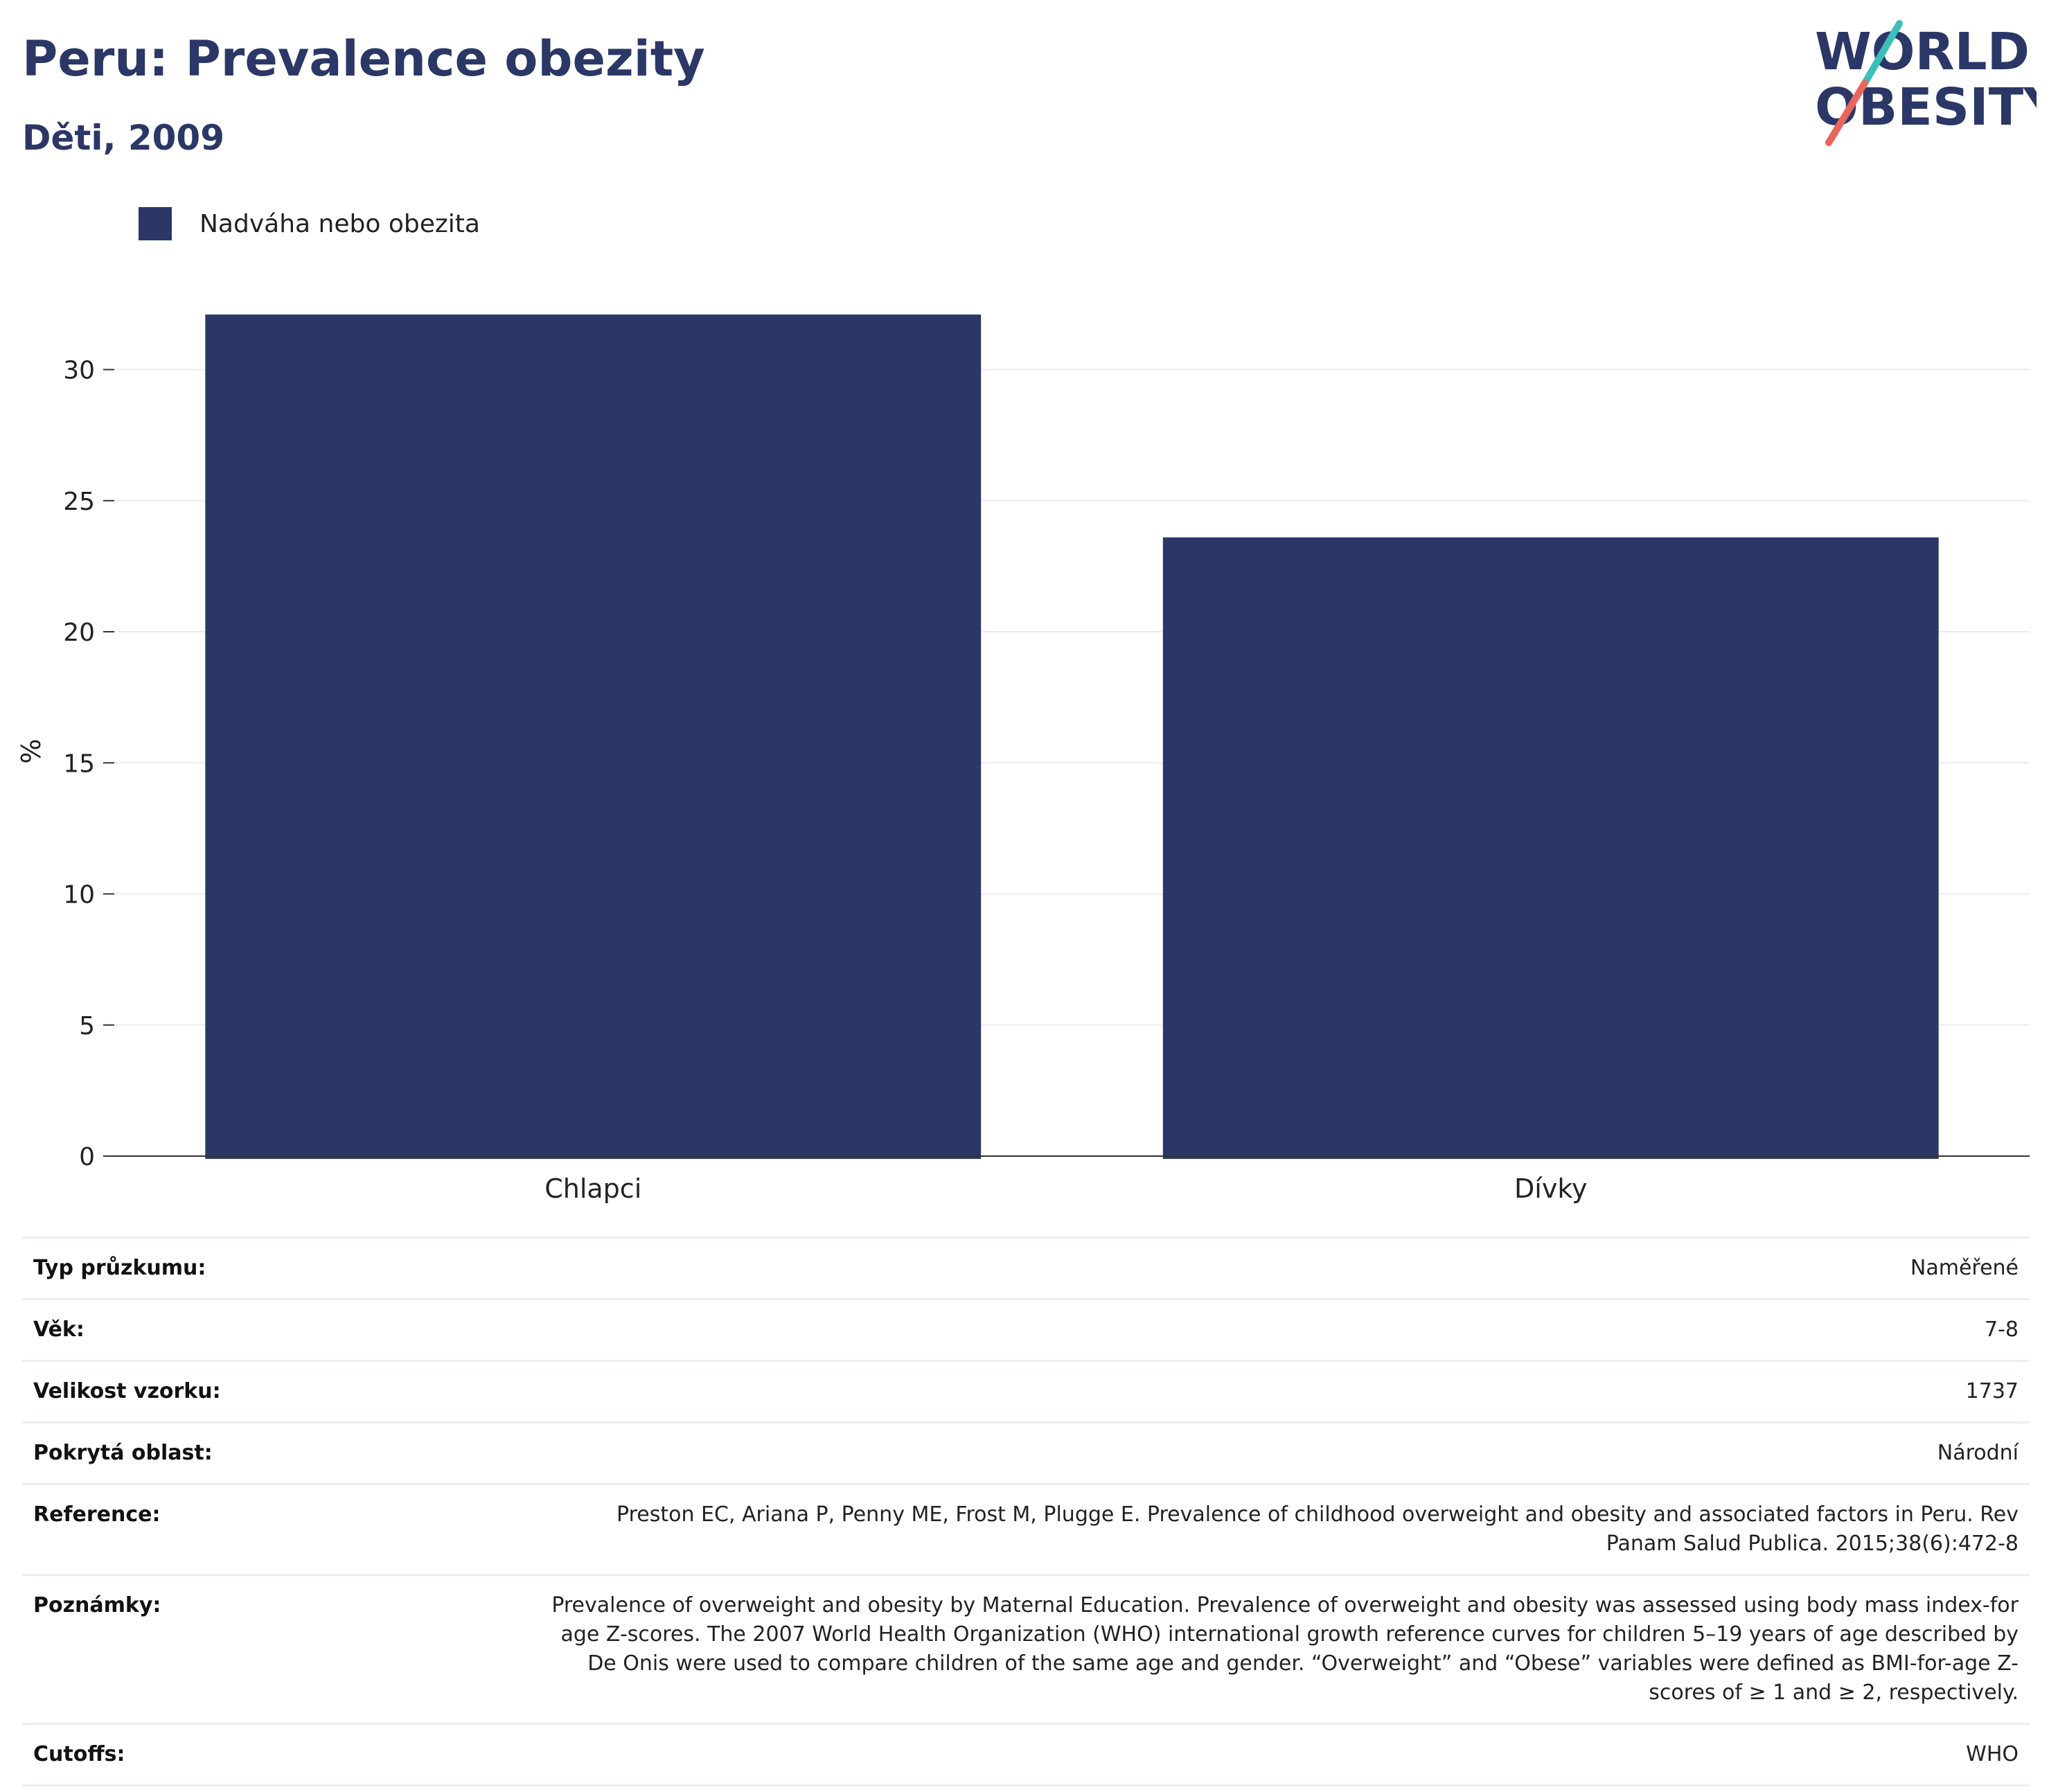  What do you see at coordinates (97, 1514) in the screenshot?
I see `info-label: Reference:` at bounding box center [97, 1514].